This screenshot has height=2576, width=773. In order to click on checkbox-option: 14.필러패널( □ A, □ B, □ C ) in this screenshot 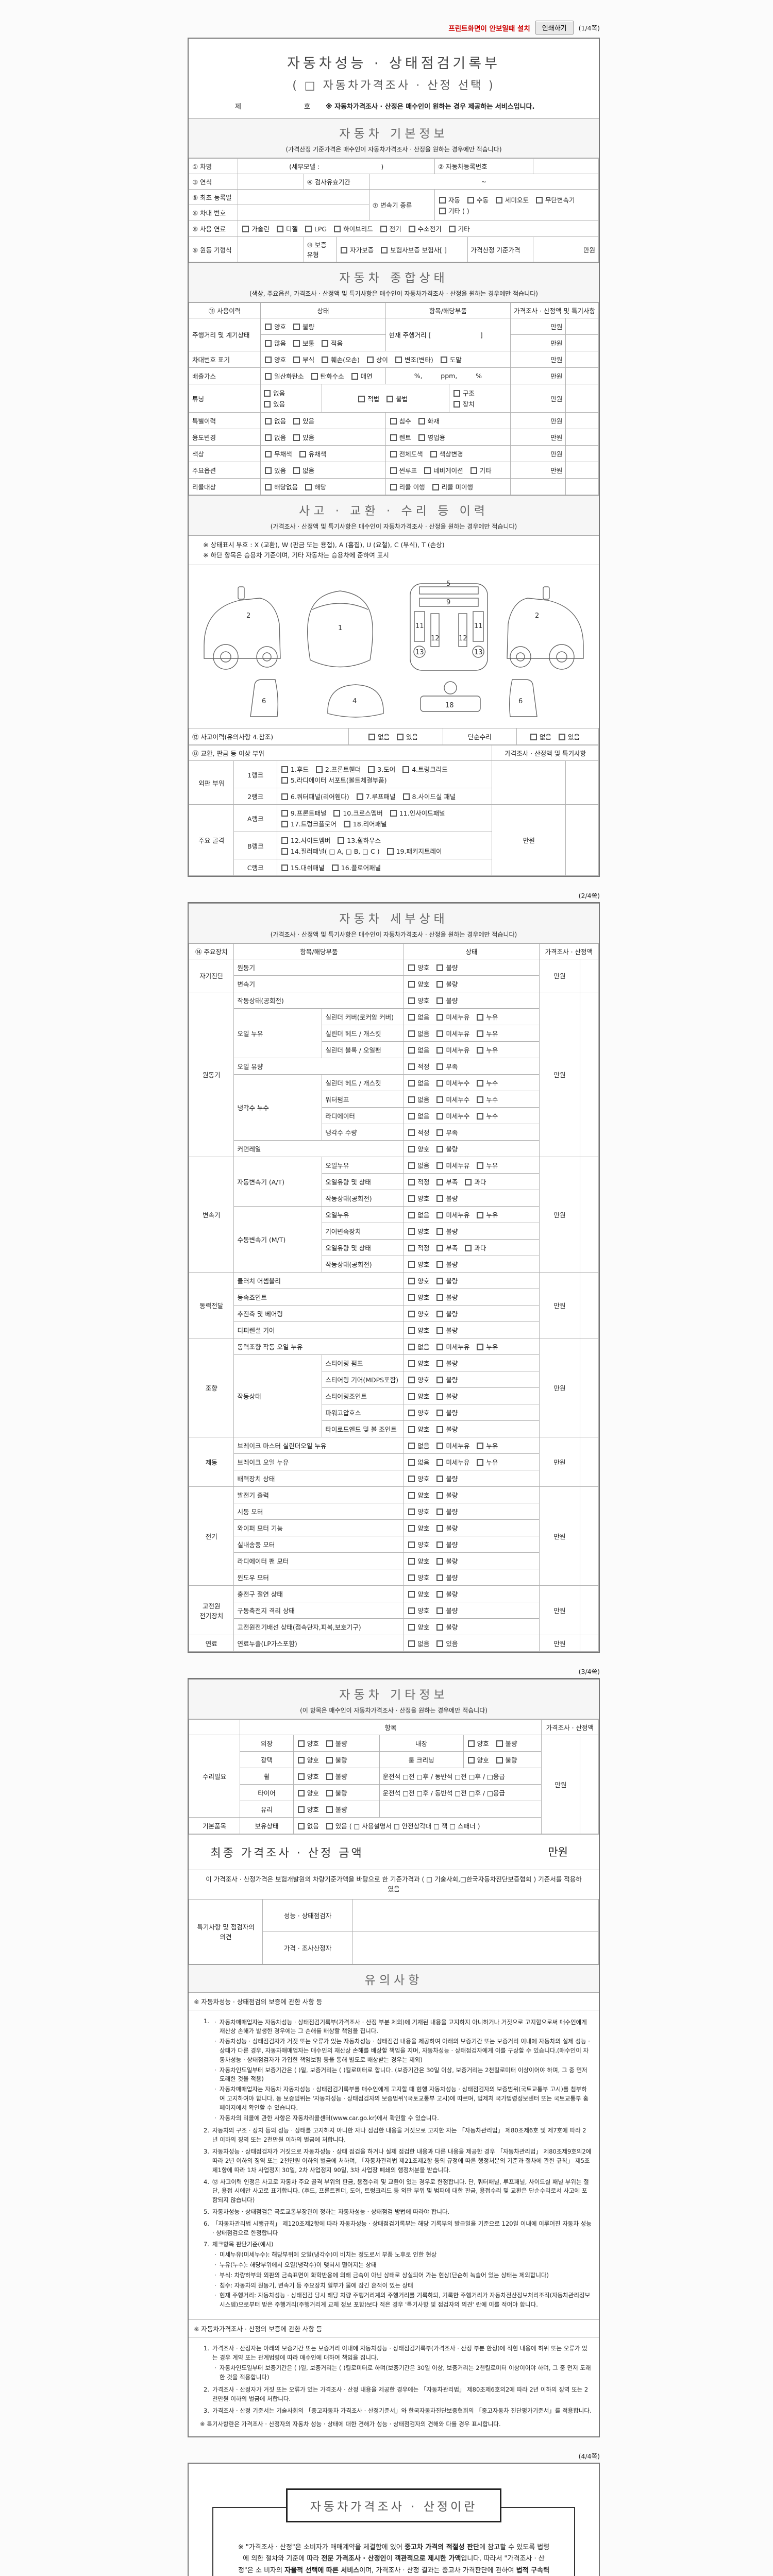, I will do `click(330, 851)`.